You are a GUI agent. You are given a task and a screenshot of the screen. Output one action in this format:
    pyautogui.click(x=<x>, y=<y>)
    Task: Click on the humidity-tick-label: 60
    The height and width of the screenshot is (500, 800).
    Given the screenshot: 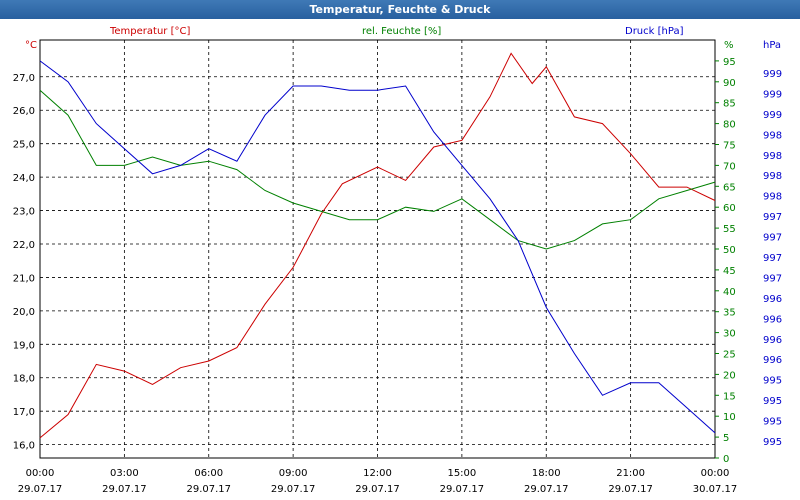 What is the action you would take?
    pyautogui.click(x=729, y=208)
    